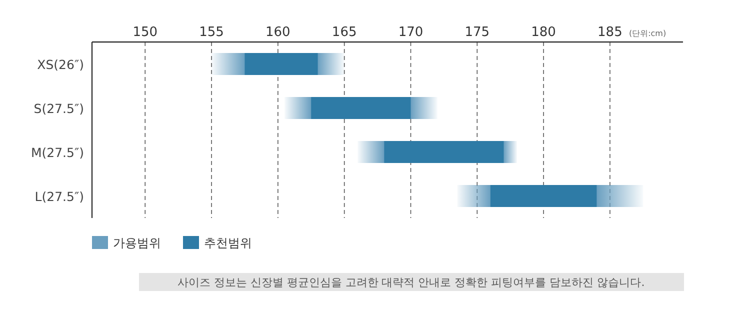 This screenshot has height=311, width=746. Describe the element at coordinates (59, 108) in the screenshot. I see `y-tick-label: S(27.5″)` at that location.